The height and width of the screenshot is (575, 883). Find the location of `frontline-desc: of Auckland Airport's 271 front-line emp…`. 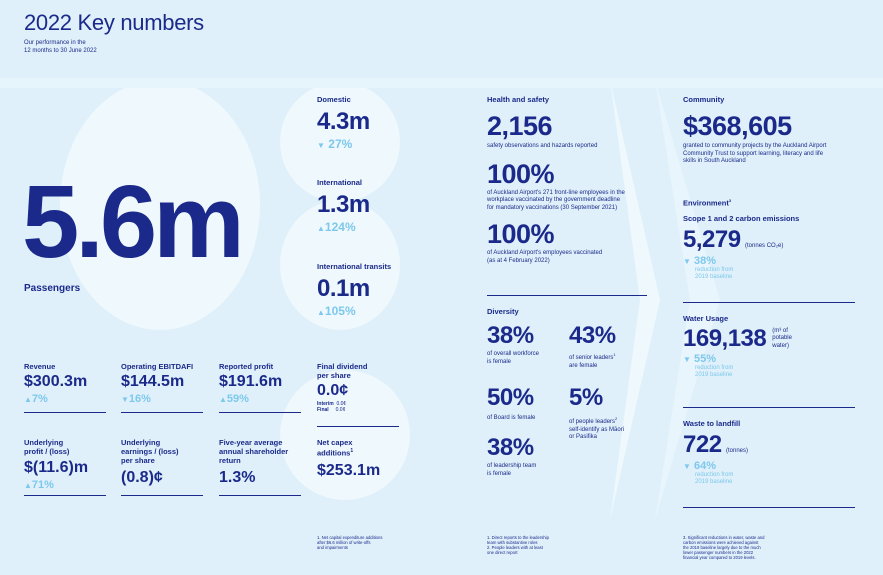

frontline-desc: of Auckland Airport's 271 front-line emp… is located at coordinates (556, 200).